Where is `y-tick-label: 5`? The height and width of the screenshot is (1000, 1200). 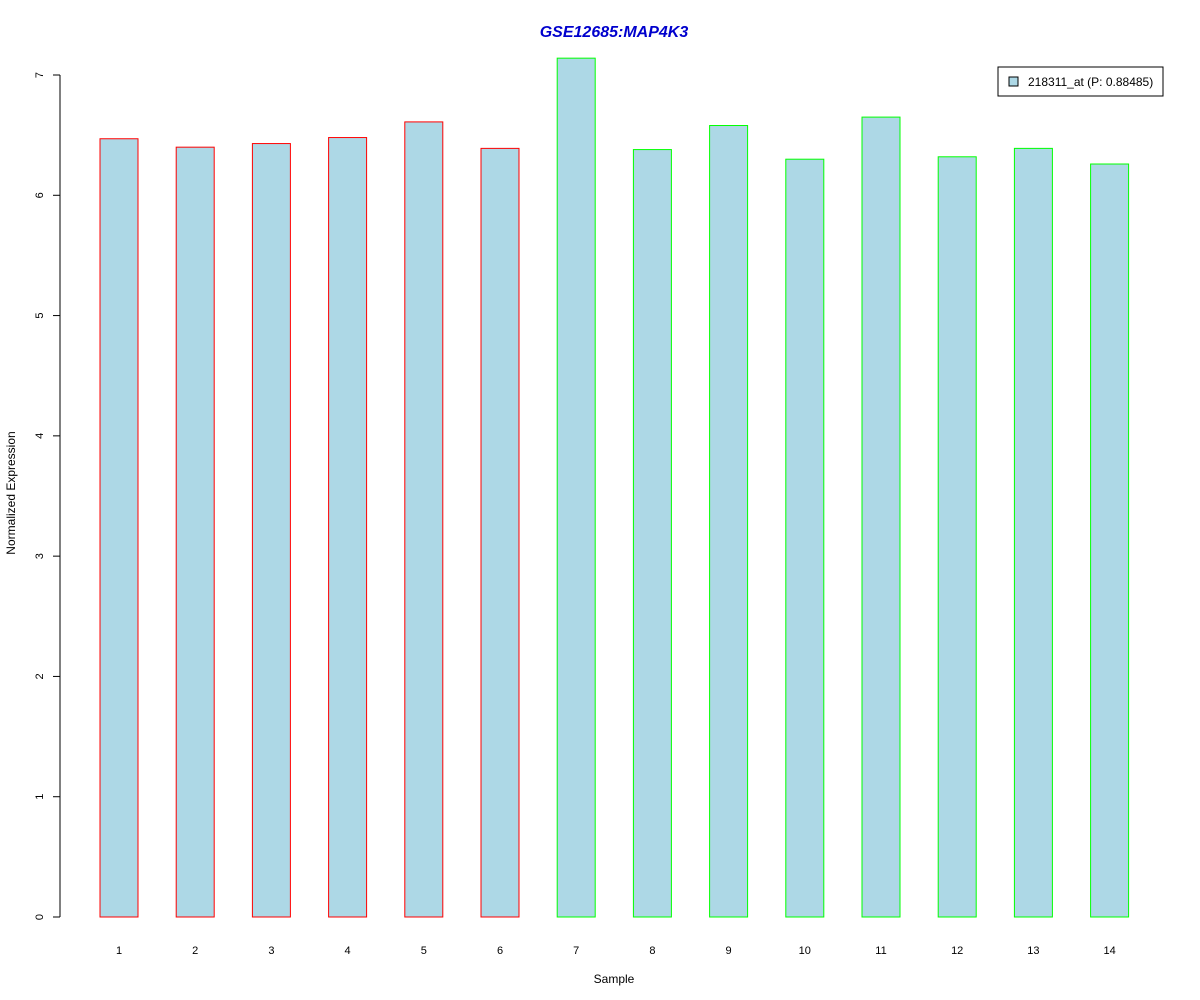
y-tick-label: 5 is located at coordinates (40, 316).